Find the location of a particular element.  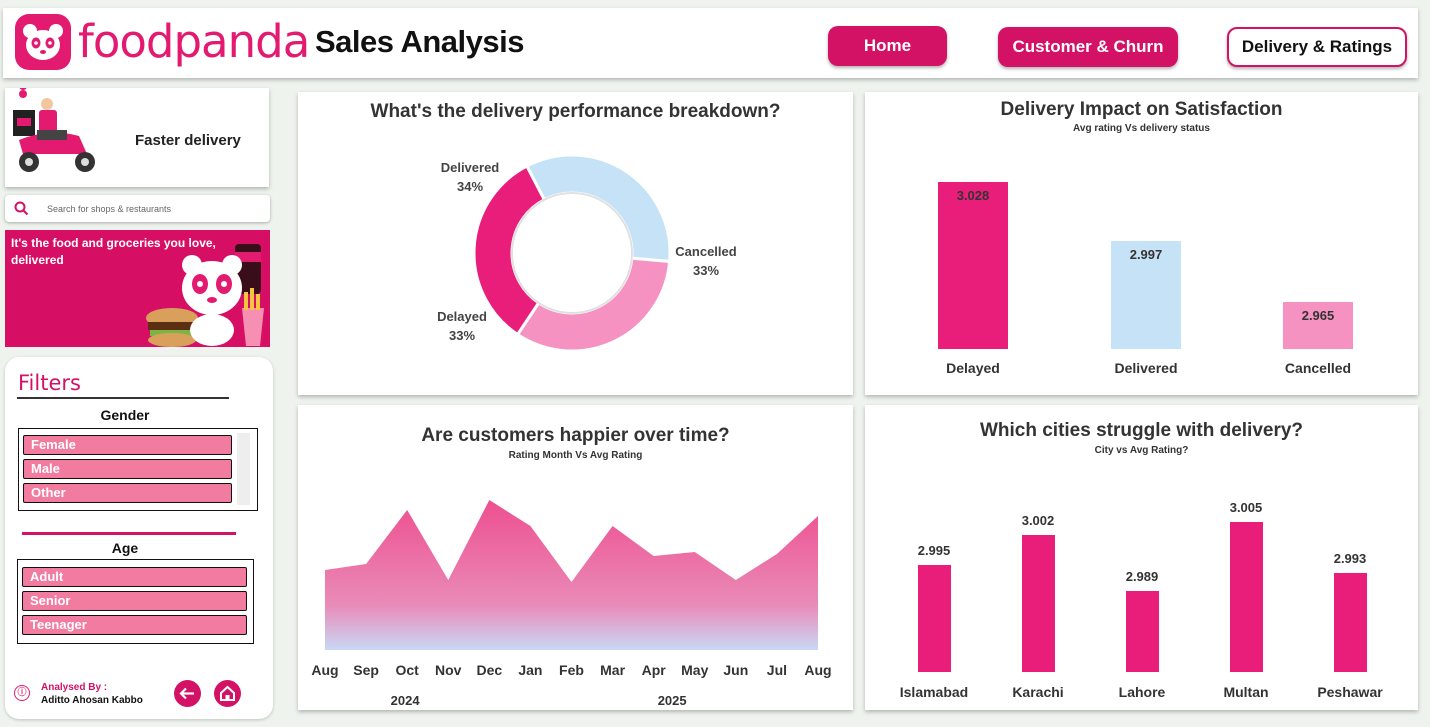

home-nav-button is located at coordinates (227, 693).